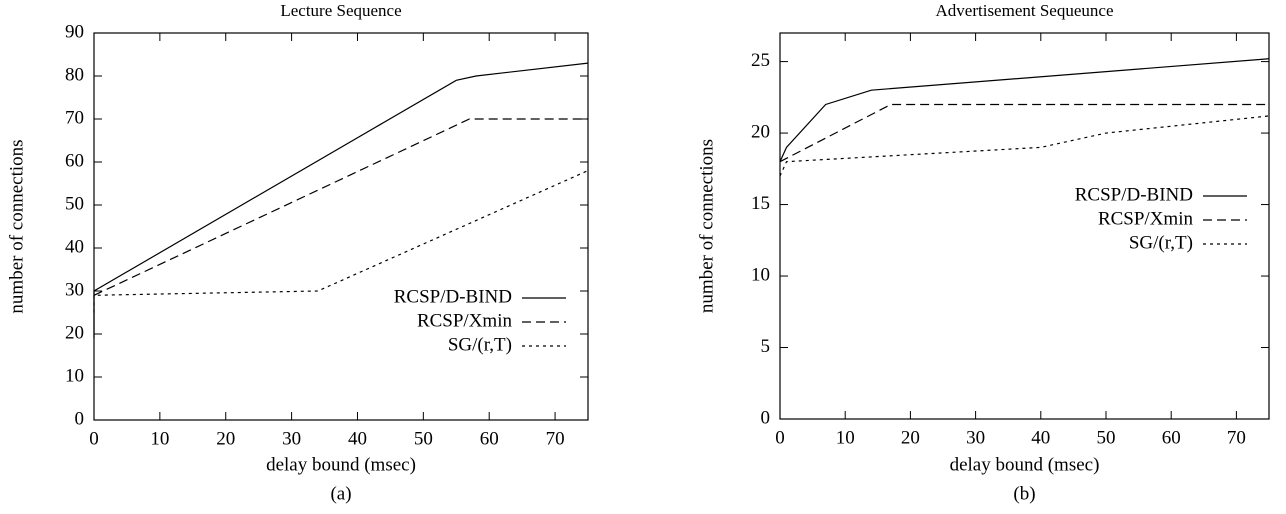  Describe the element at coordinates (340, 10) in the screenshot. I see `chart-title: Lecture Sequence` at that location.